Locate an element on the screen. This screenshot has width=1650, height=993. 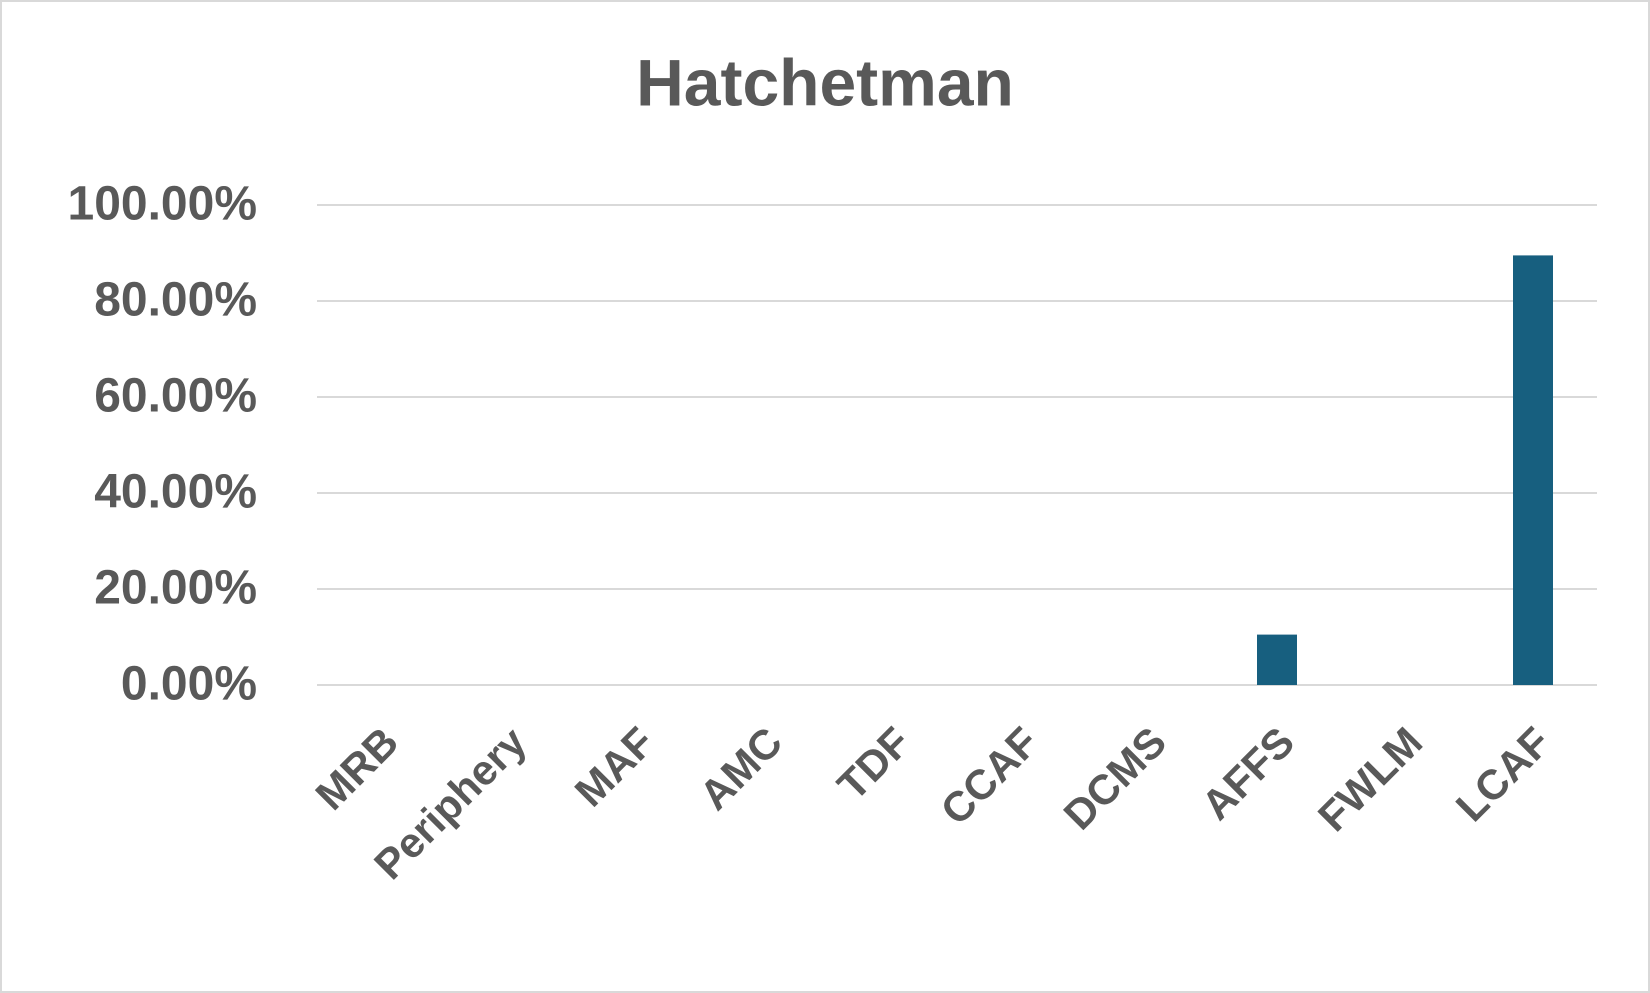
y-tick-label: 80.00% is located at coordinates (175, 300).